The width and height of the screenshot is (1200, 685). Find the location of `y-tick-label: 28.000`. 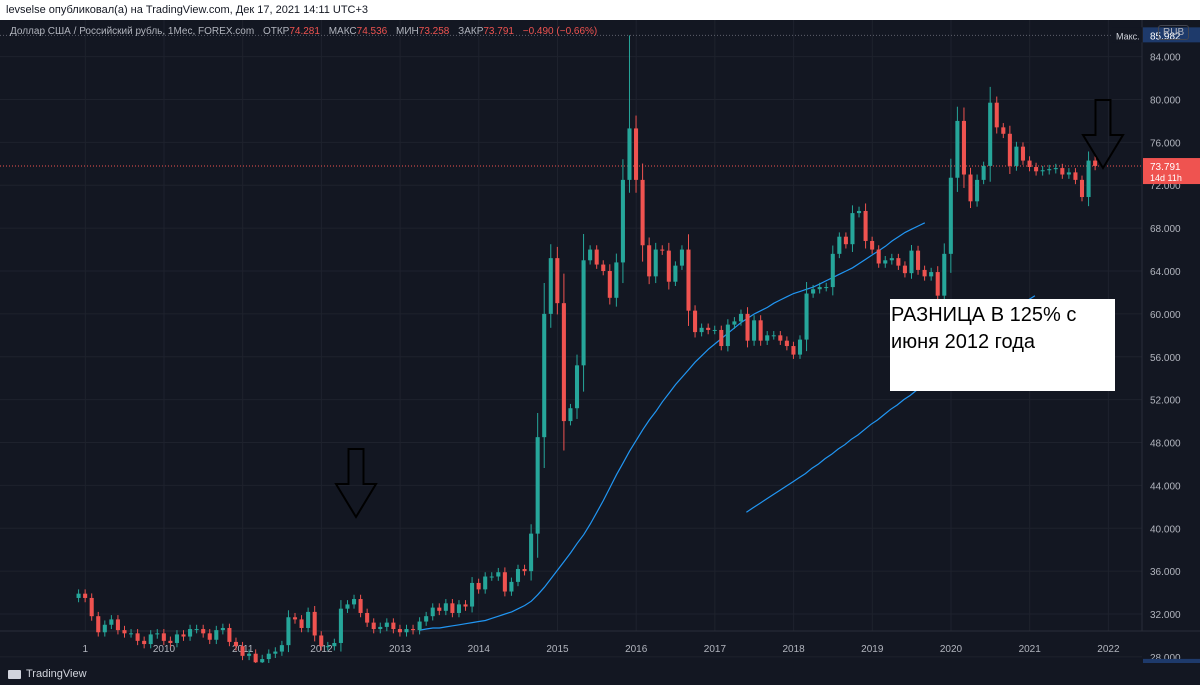

y-tick-label: 28.000 is located at coordinates (1165, 658).